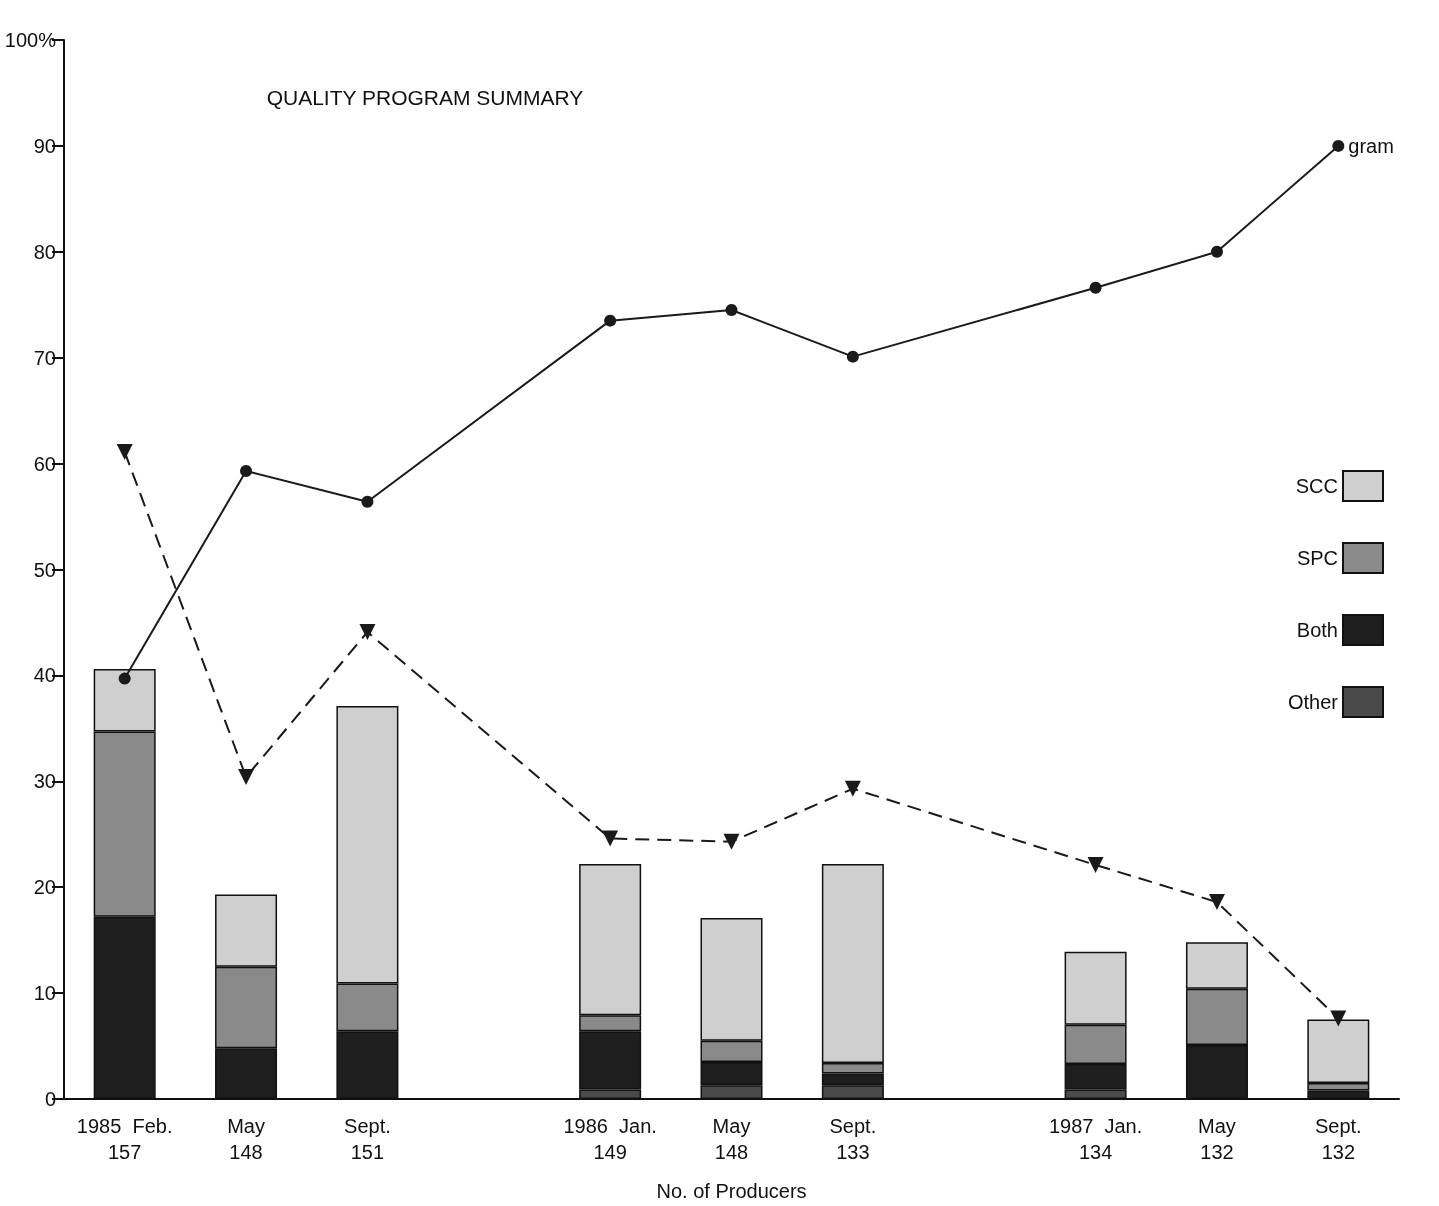 The width and height of the screenshot is (1439, 1206). Describe the element at coordinates (1095, 1139) in the screenshot. I see `x-tick-label: 1987 Jan. 134` at that location.